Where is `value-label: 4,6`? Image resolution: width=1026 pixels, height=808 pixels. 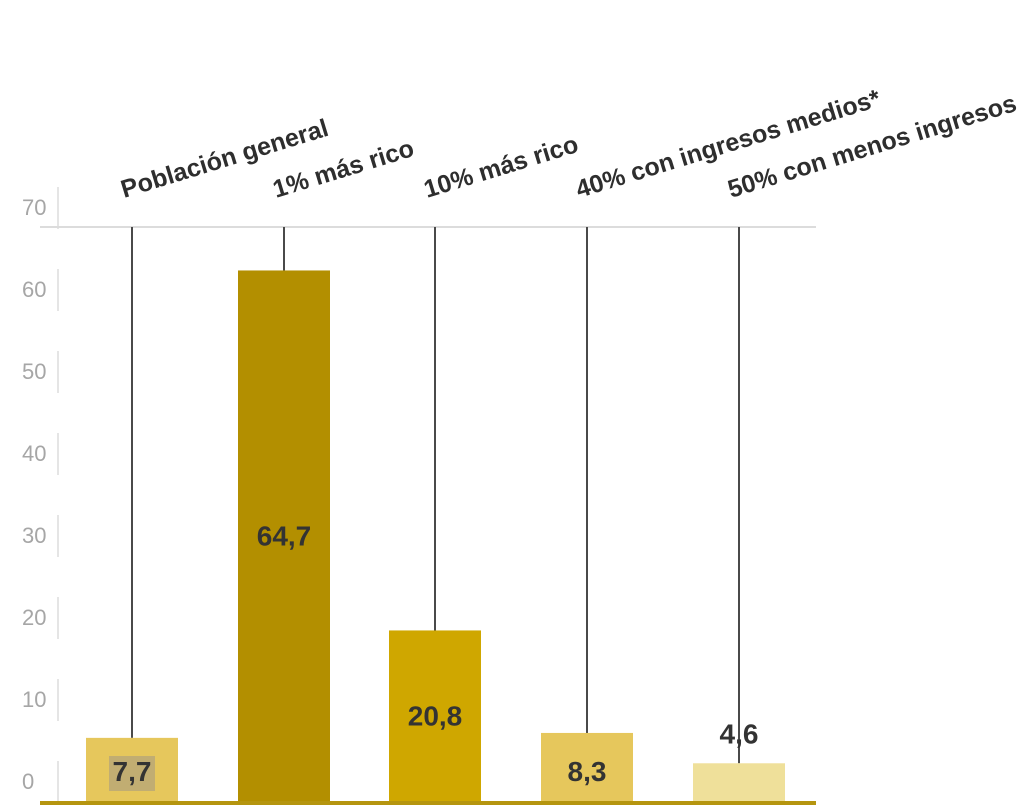
value-label: 4,6 is located at coordinates (739, 733).